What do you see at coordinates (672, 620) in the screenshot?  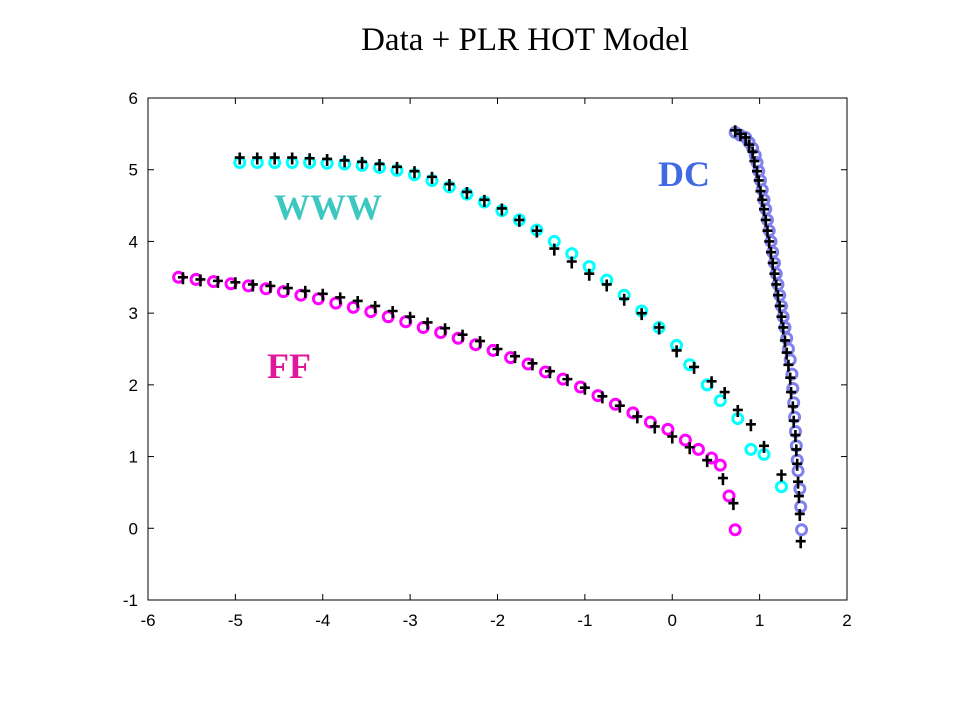 I see `x-tick-label: 0` at bounding box center [672, 620].